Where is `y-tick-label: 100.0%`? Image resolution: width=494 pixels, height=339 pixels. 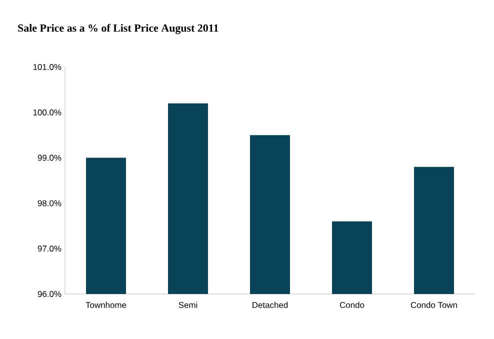
y-tick-label: 100.0% is located at coordinates (47, 112).